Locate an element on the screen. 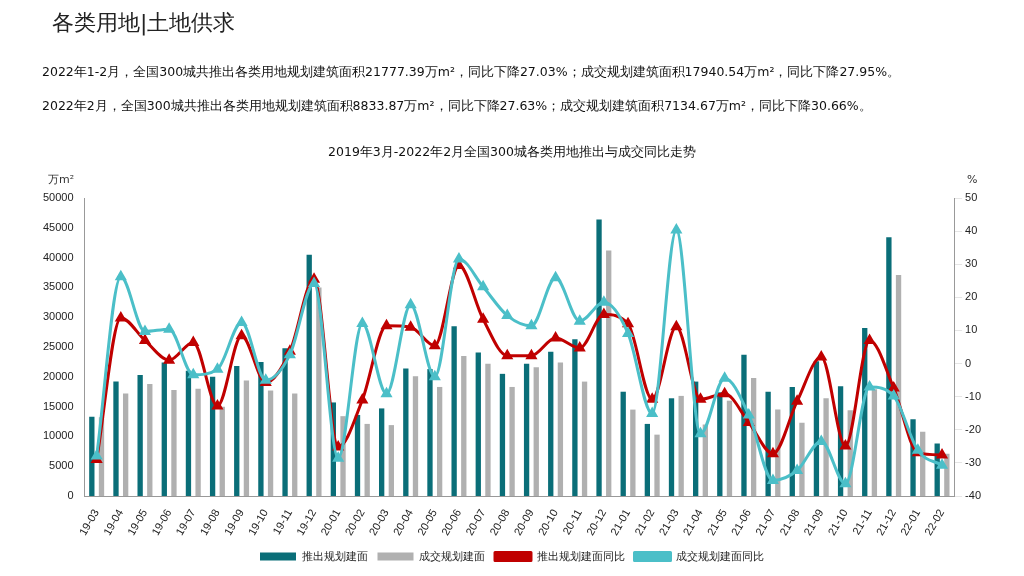 The height and width of the screenshot is (576, 1024). y-tick-label: 35000 is located at coordinates (58, 286).